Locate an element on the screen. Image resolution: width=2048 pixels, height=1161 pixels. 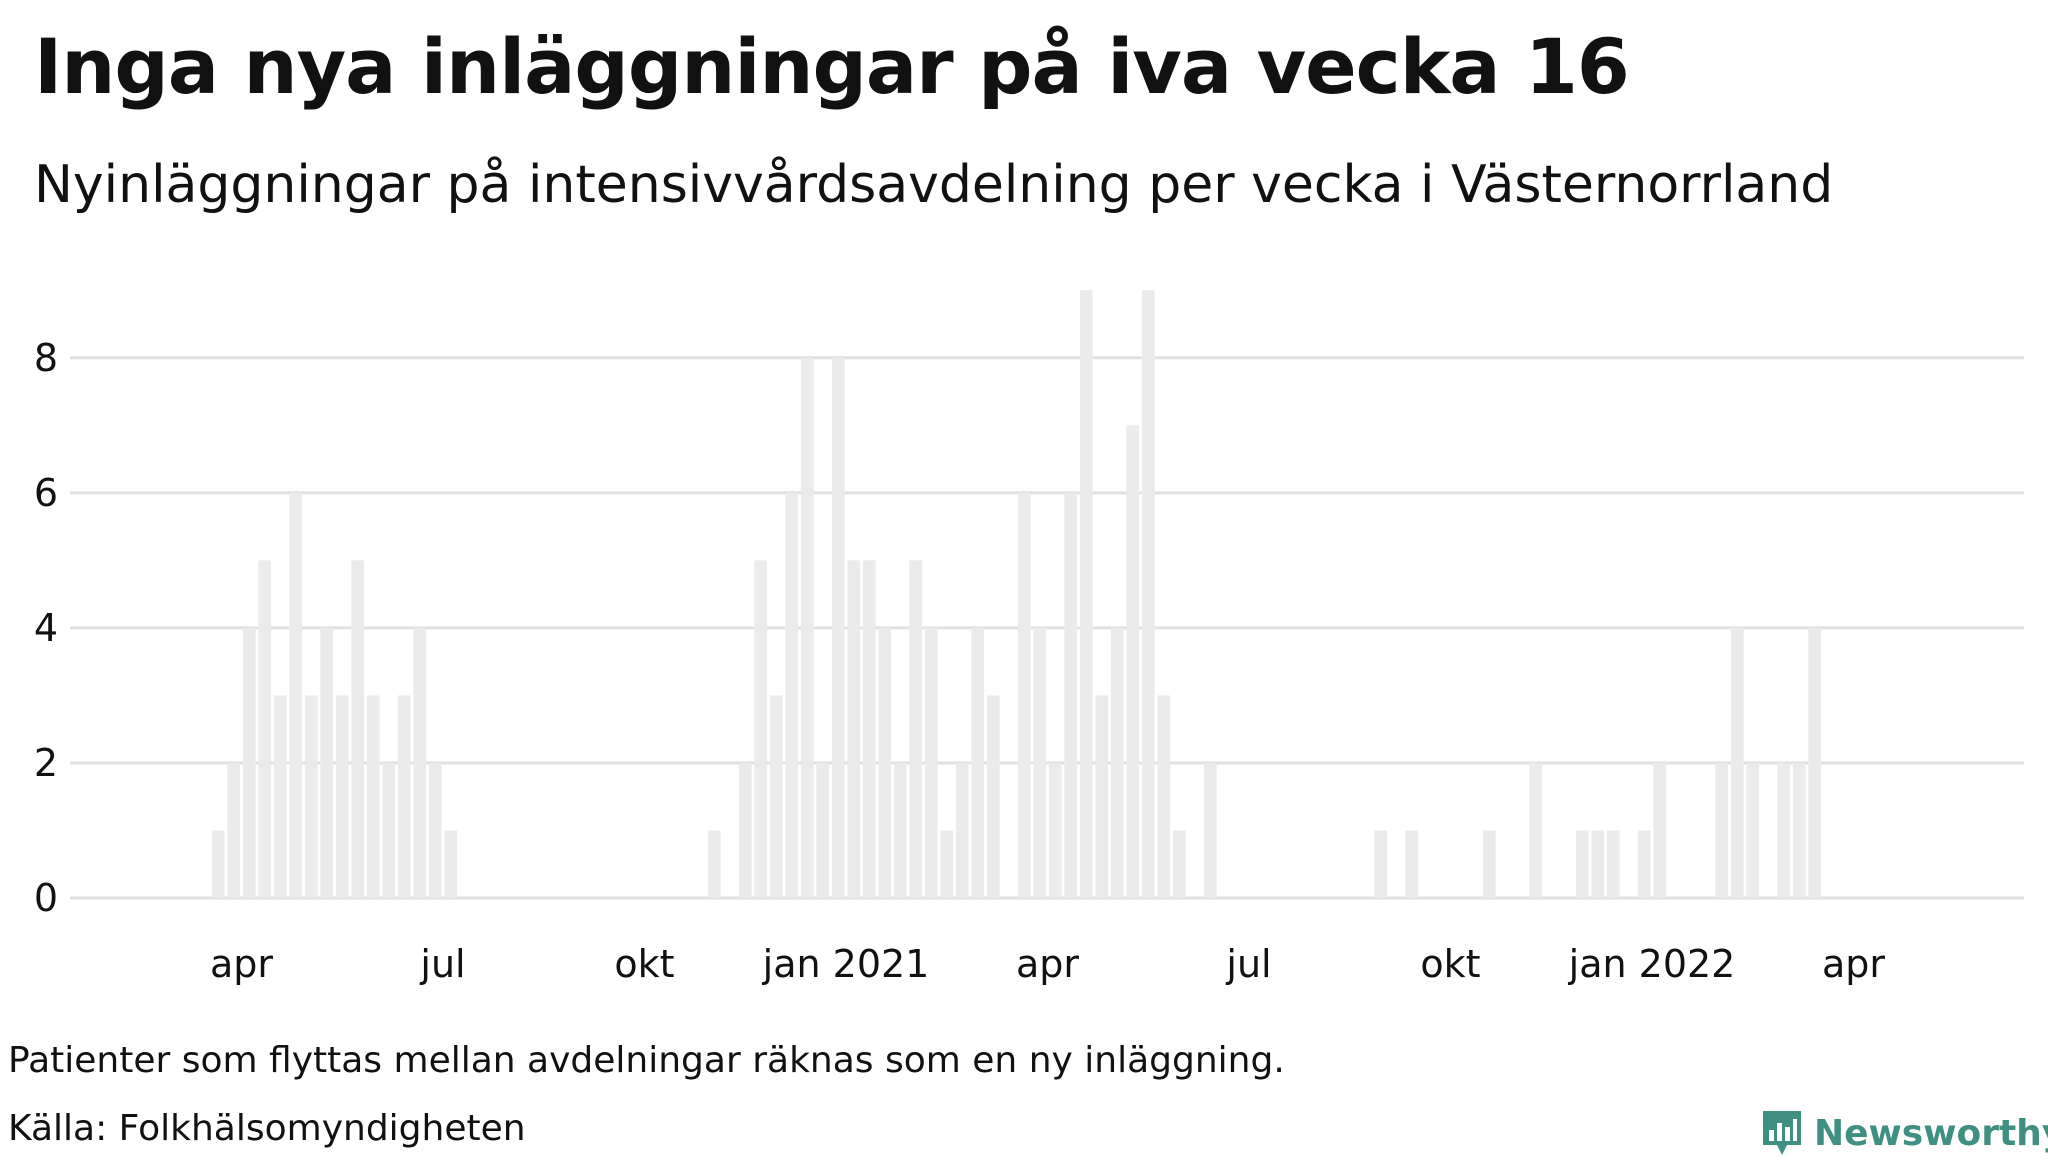
x-axis-labels: apr jul okt jan 2021 apr jul okt jan 2022 apr is located at coordinates (1047, 964).